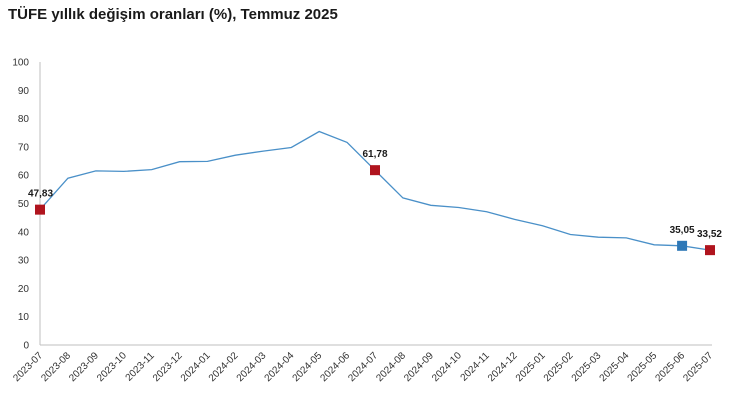 This screenshot has width=740, height=410. Describe the element at coordinates (84, 367) in the screenshot. I see `x-tick-label: 2023-09` at that location.